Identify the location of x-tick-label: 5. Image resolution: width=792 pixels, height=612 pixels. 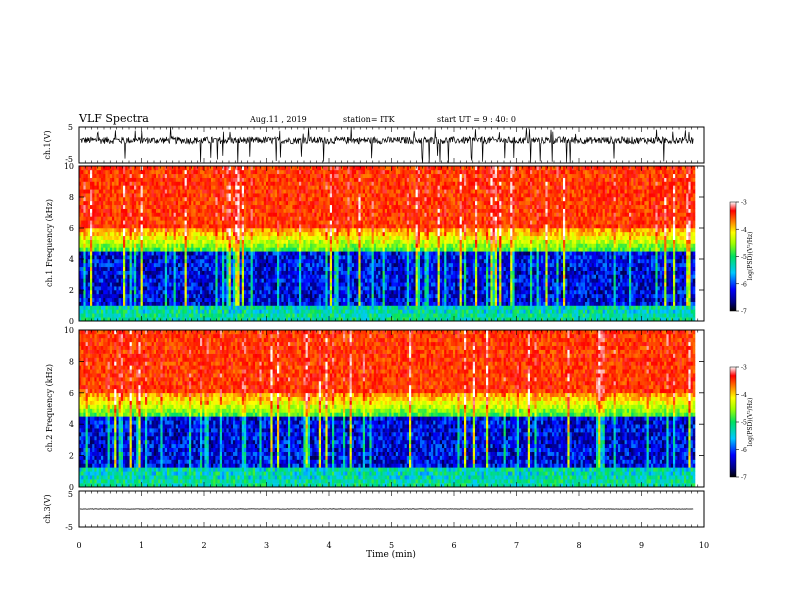
(391, 545).